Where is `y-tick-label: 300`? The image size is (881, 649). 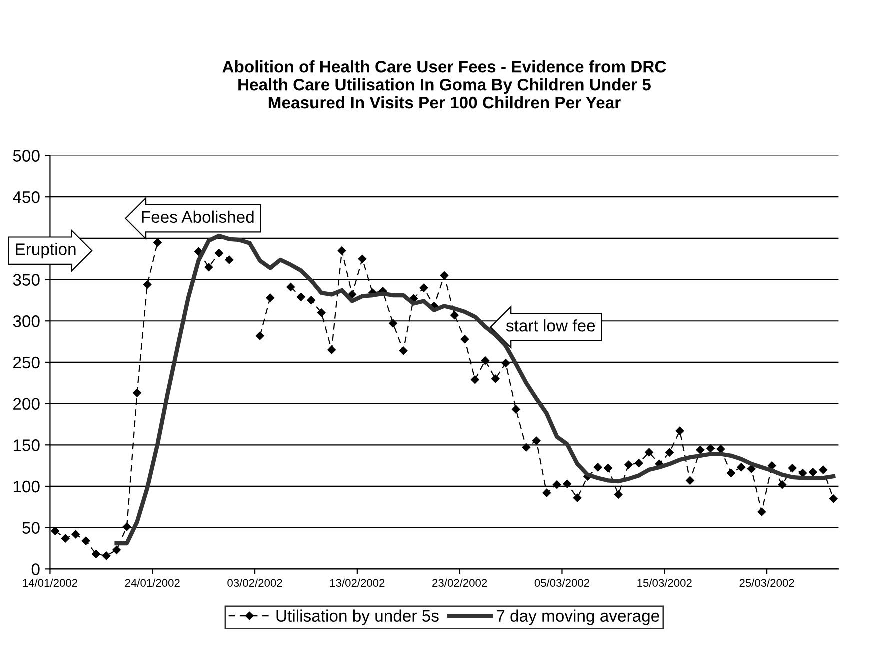 y-tick-label: 300 is located at coordinates (26, 322).